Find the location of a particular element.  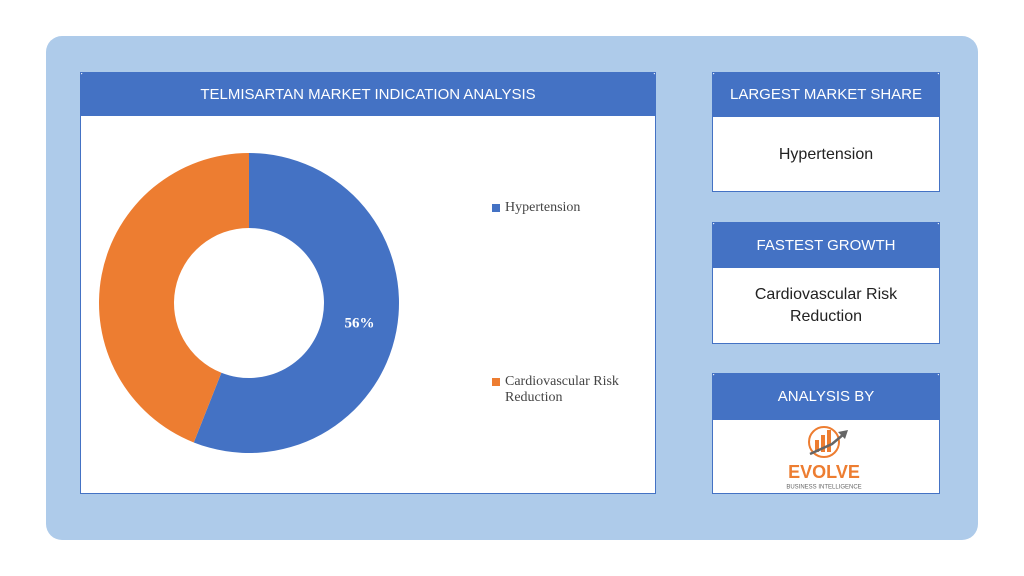

card-text: Hypertension is located at coordinates (826, 154).